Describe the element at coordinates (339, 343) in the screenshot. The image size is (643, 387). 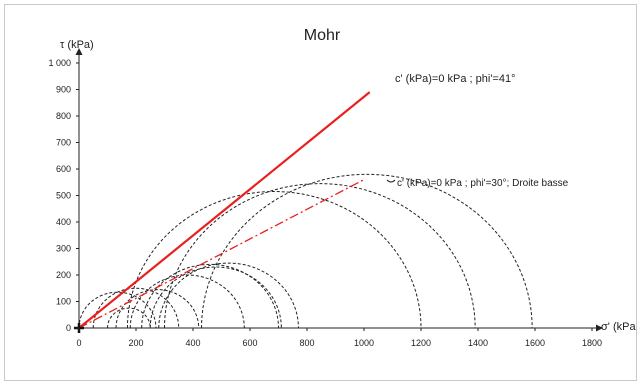
I see `x-tick-labels: 0 200 400 600 800 1000 1200 1400 1600 1800` at that location.